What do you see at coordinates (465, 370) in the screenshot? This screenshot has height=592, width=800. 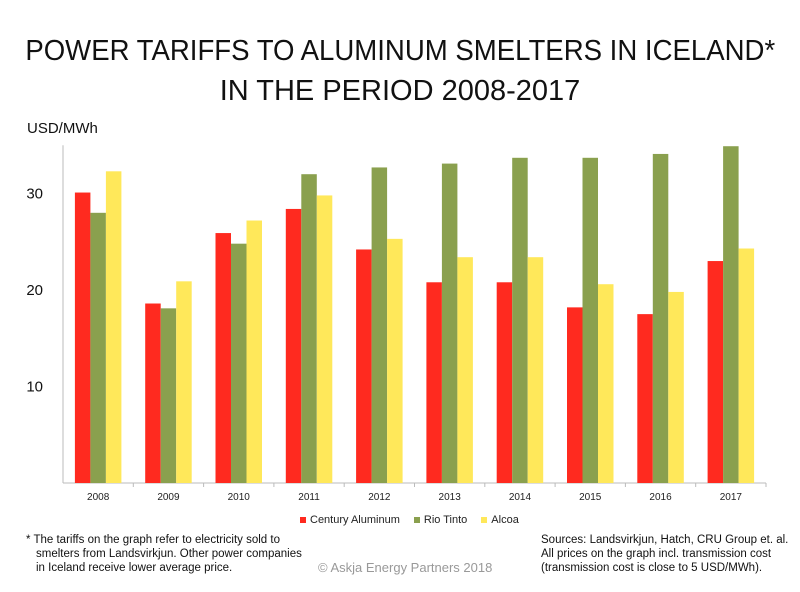 I see `bar-alcoa-2013` at bounding box center [465, 370].